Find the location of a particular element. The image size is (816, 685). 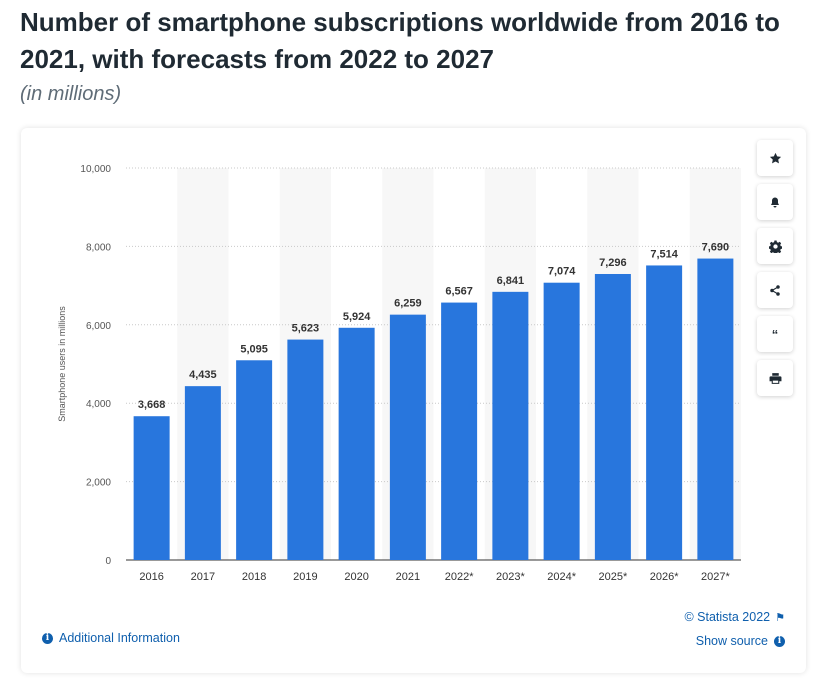

bell-icon is located at coordinates (775, 202).